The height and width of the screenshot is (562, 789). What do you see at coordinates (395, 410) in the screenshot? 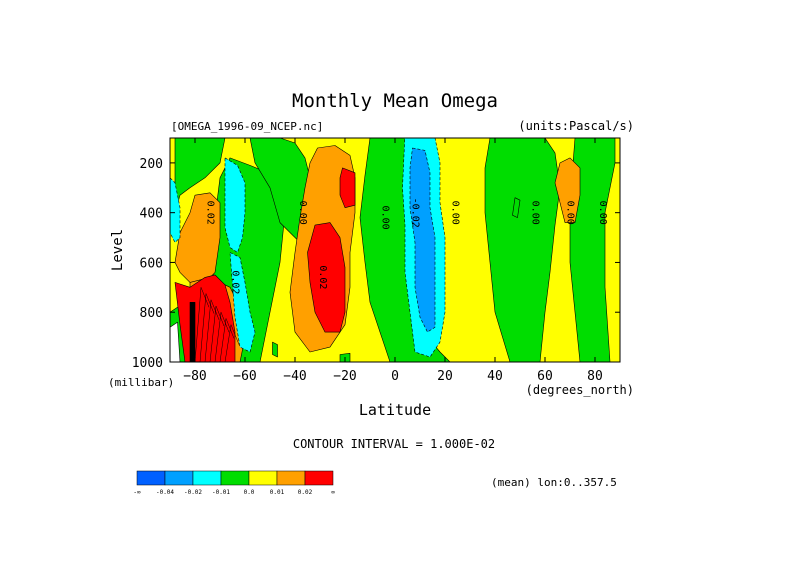
I see `x-axis-label: Latitude` at bounding box center [395, 410].